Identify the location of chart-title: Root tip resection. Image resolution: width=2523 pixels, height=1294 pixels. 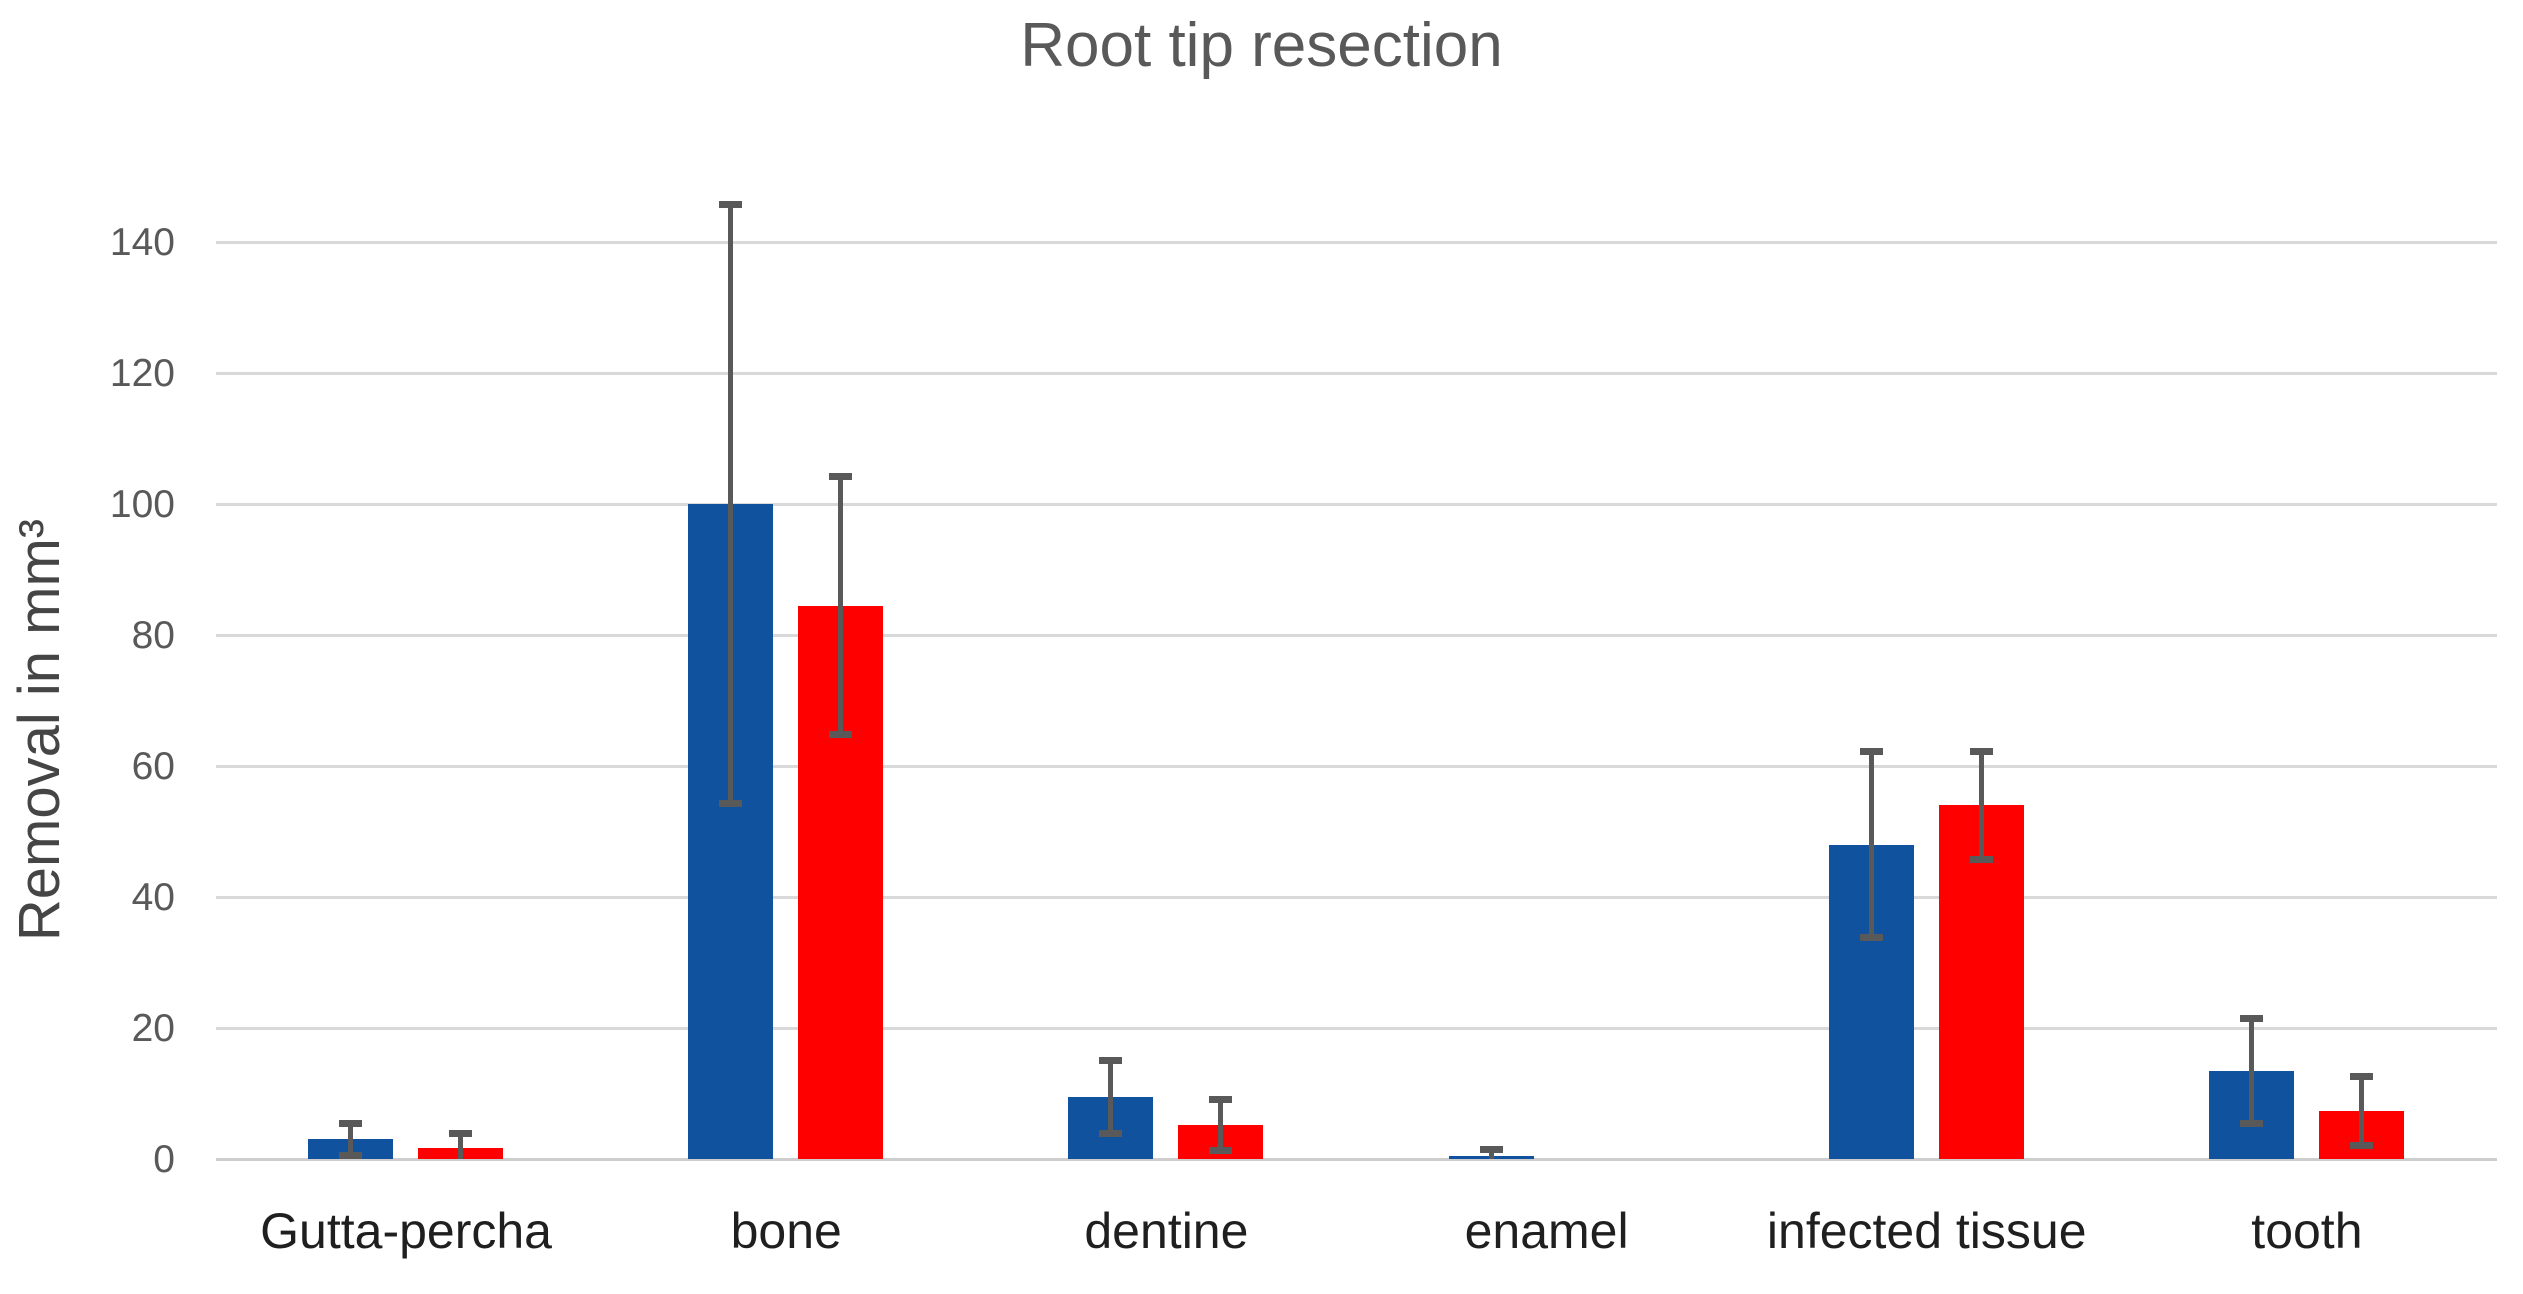
(1261, 45).